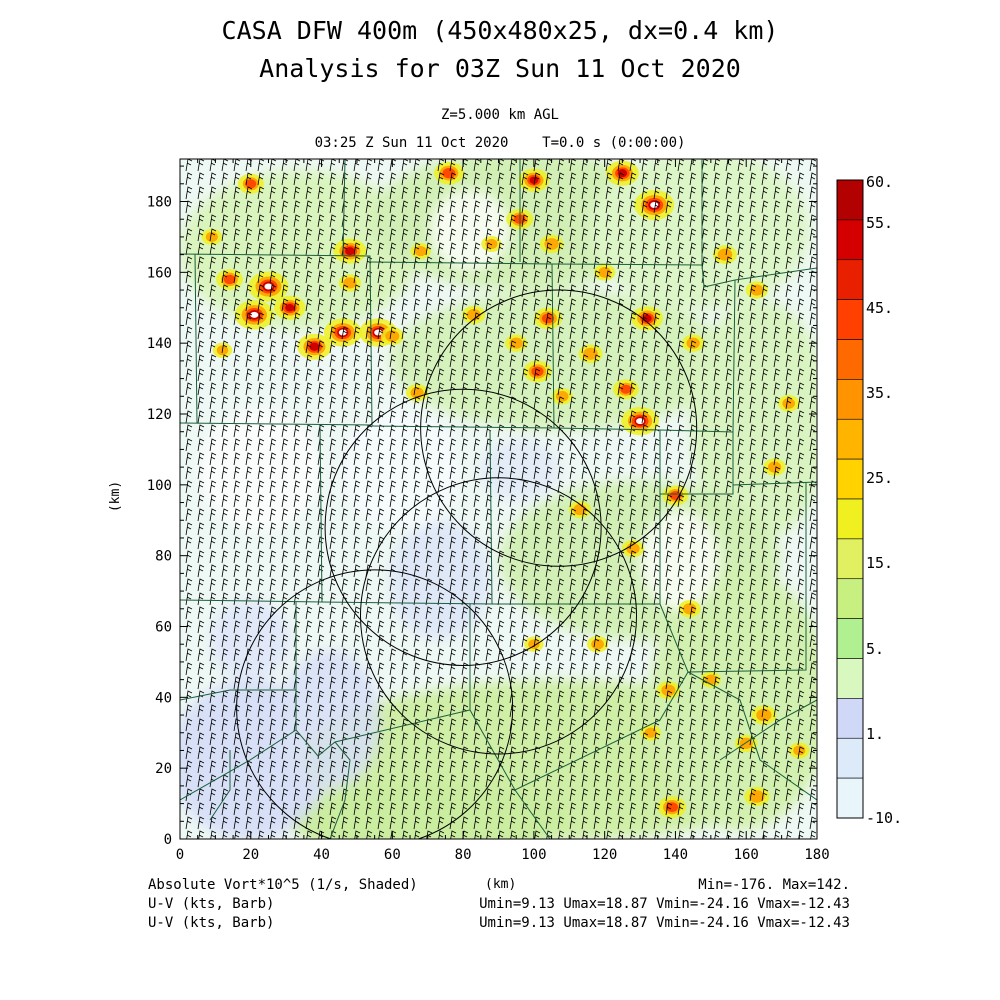  What do you see at coordinates (675, 855) in the screenshot?
I see `x-tick-label: 140` at bounding box center [675, 855].